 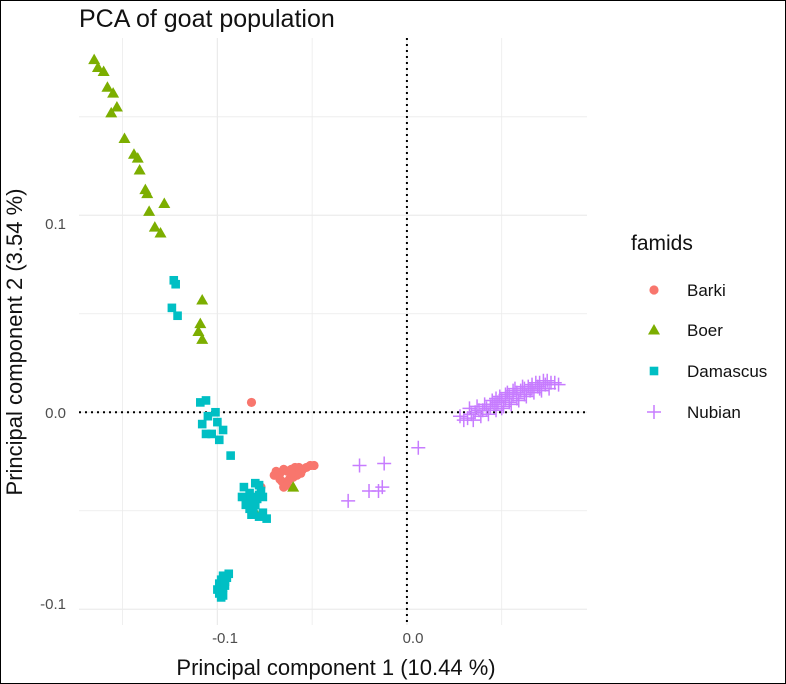 What do you see at coordinates (317, 638) in the screenshot?
I see `x-tick-labels: -0.1 0.0` at bounding box center [317, 638].